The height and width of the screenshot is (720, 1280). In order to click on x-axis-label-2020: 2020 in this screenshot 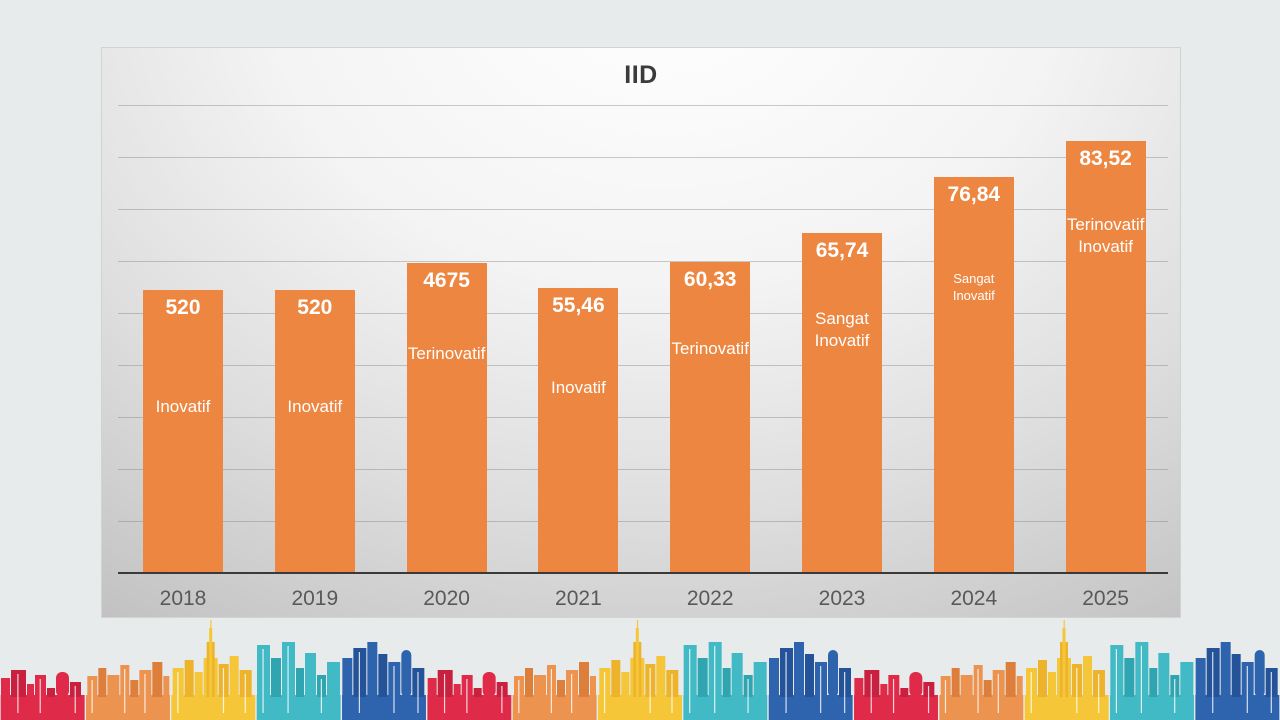, I will do `click(446, 598)`.